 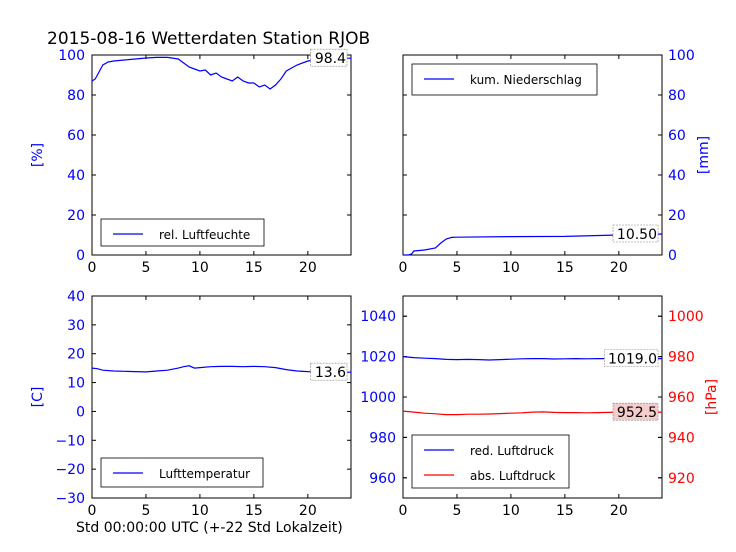 I want to click on figure-title: 2015-08-16 Wetterdaten Station RJOB, so click(x=208, y=39).